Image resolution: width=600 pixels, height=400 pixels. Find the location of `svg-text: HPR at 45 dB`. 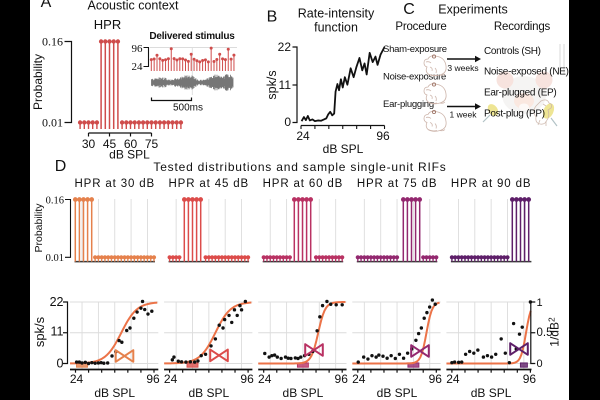

svg-text: HPR at 45 dB is located at coordinates (209, 184).